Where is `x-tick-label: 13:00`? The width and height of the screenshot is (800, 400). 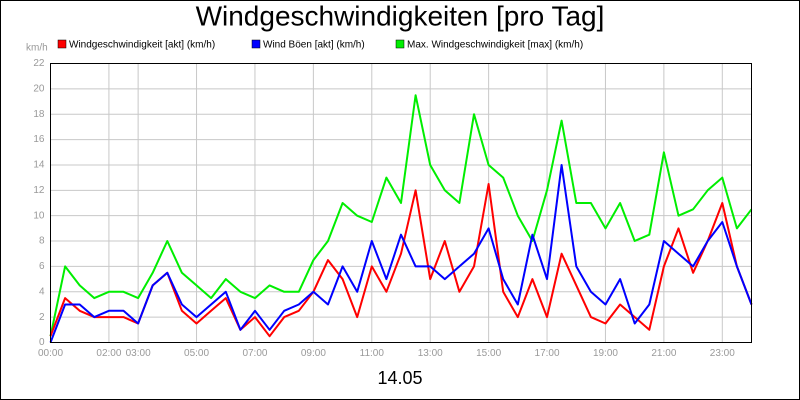
x-tick-label: 13:00 is located at coordinates (430, 353).